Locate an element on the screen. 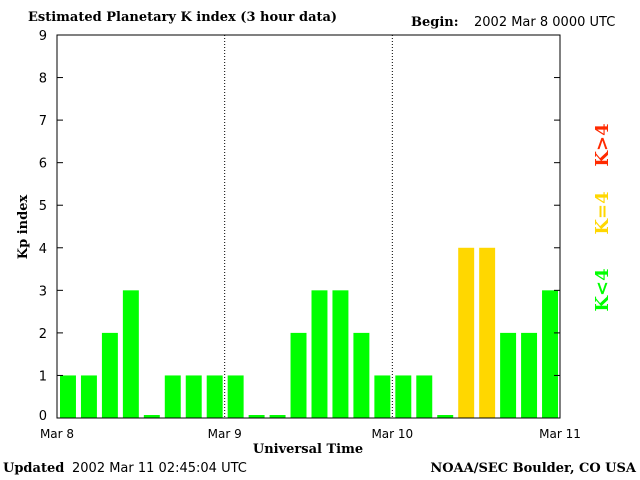 This screenshot has width=640, height=480. begin-value: 2002 Mar 8 0000 UTC is located at coordinates (545, 22).